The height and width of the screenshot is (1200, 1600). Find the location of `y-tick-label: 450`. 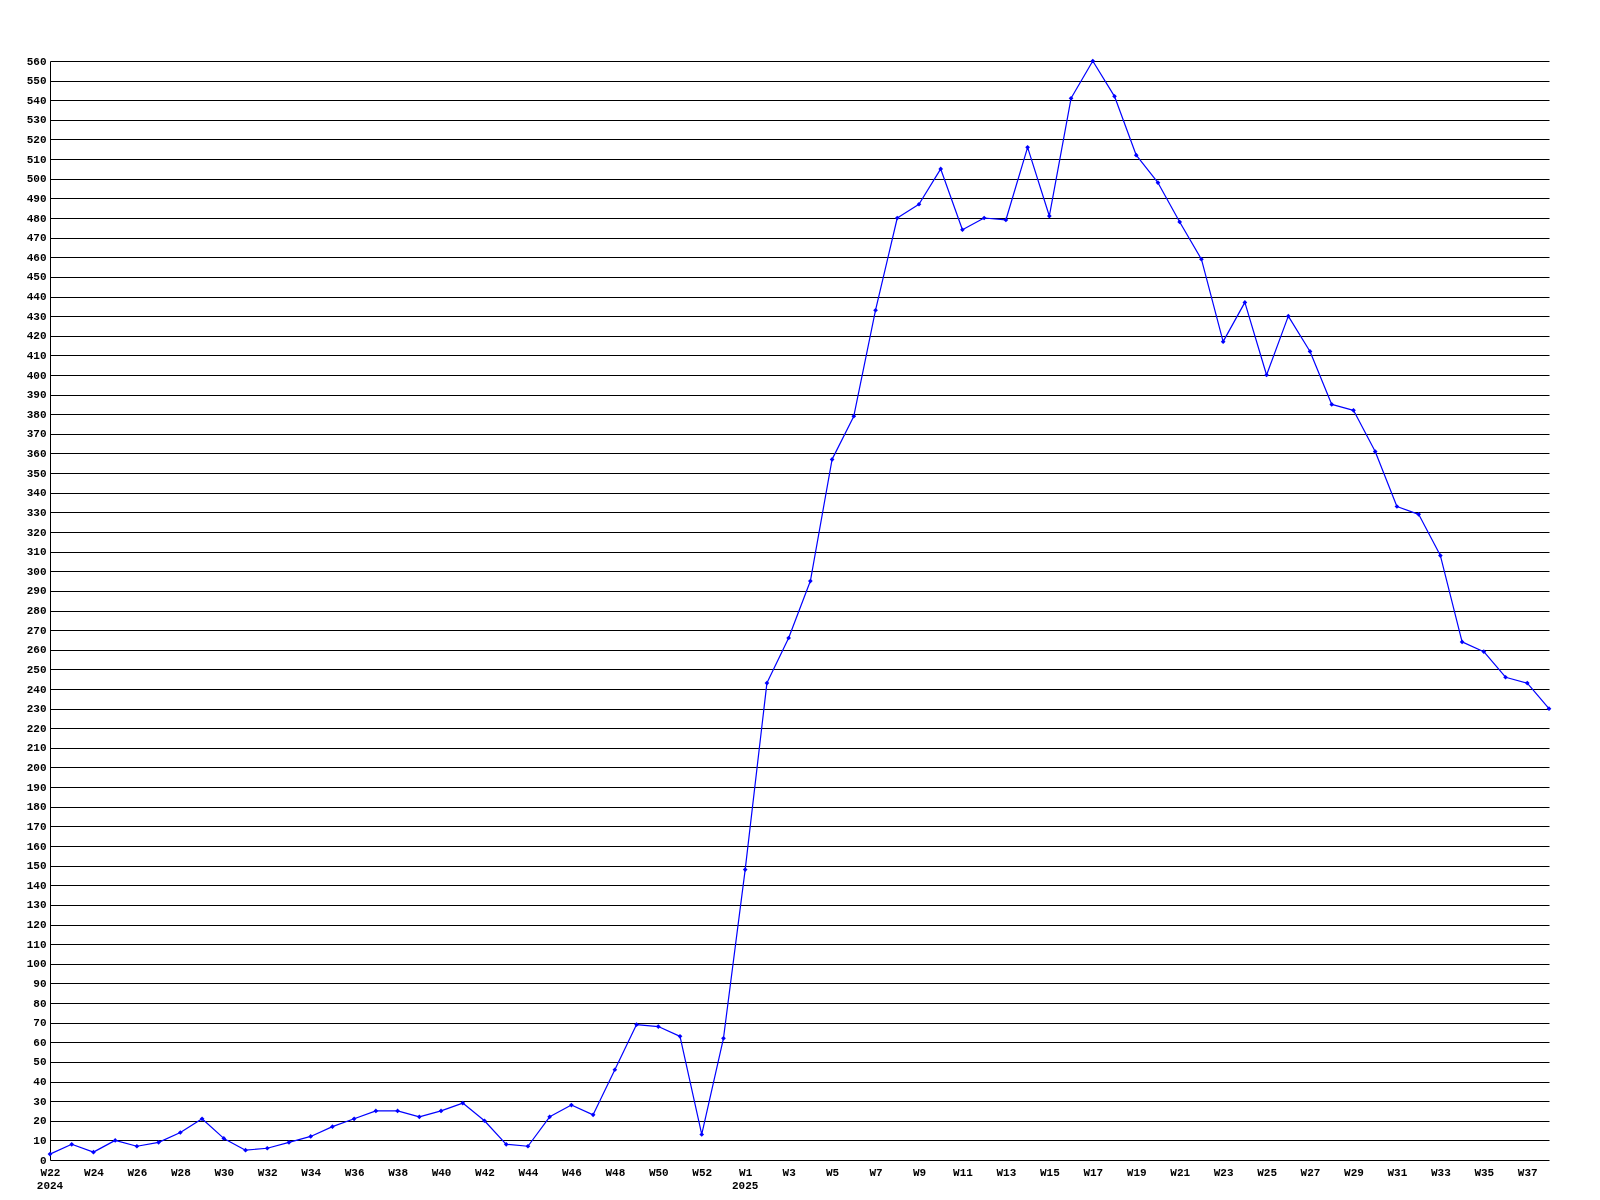

y-tick-label: 450 is located at coordinates (36, 277).